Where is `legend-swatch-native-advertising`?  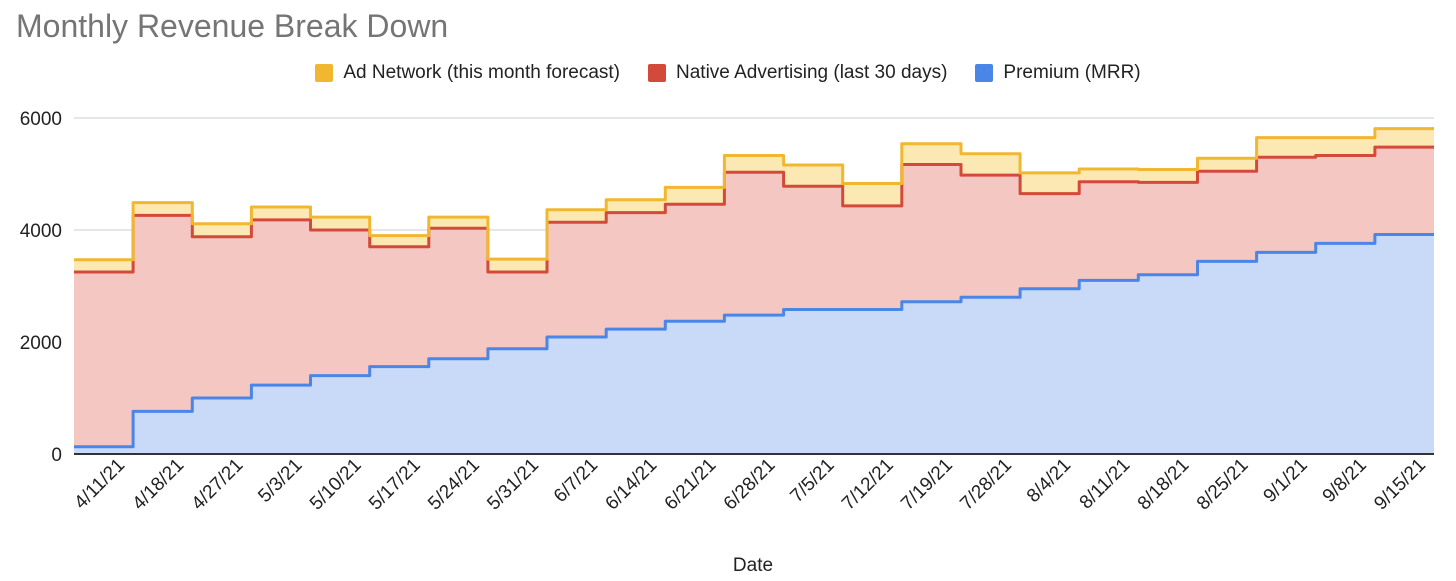 legend-swatch-native-advertising is located at coordinates (657, 73).